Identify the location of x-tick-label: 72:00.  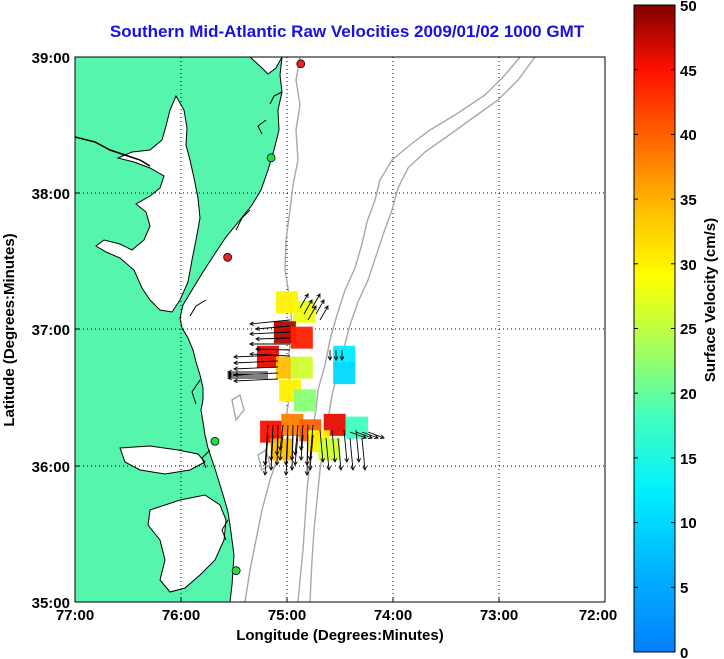
(598, 615).